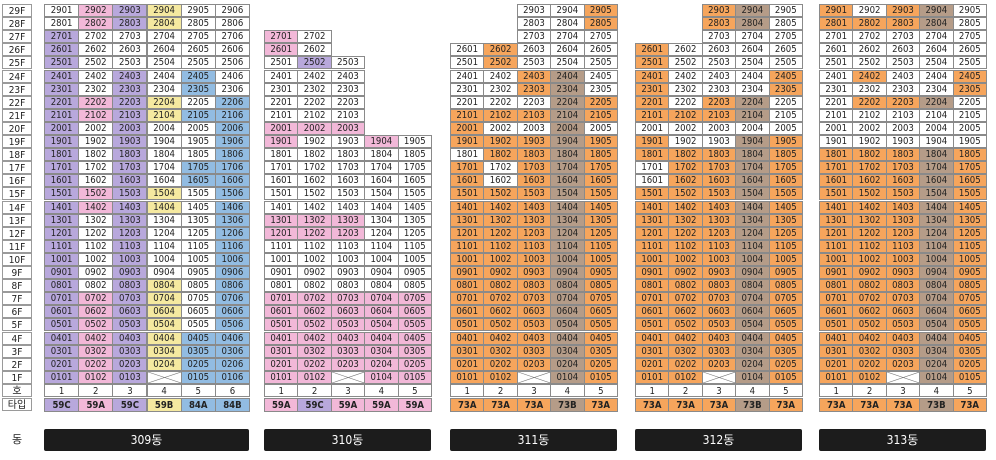  What do you see at coordinates (785, 246) in the screenshot?
I see `unit-cell: 1105` at bounding box center [785, 246].